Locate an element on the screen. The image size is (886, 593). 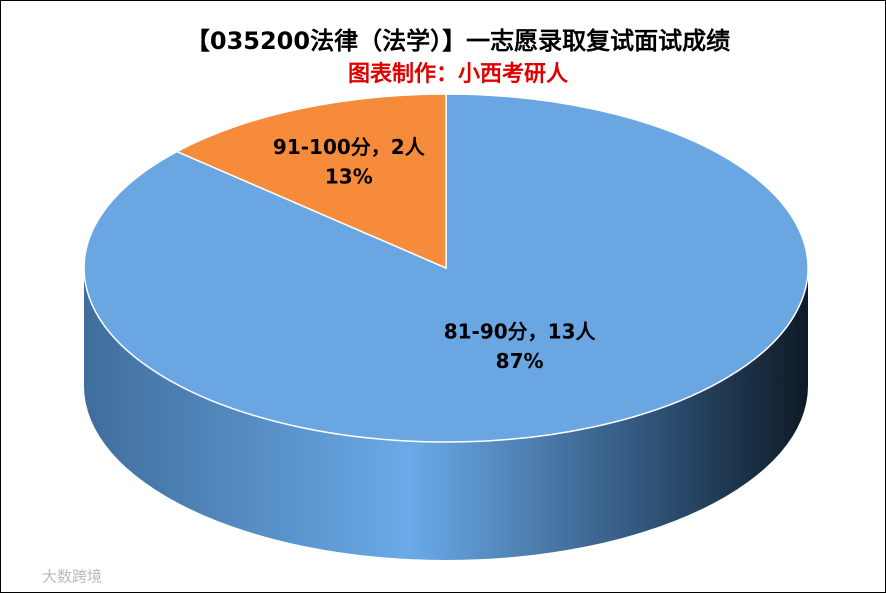
percent-label: 87% is located at coordinates (520, 361).